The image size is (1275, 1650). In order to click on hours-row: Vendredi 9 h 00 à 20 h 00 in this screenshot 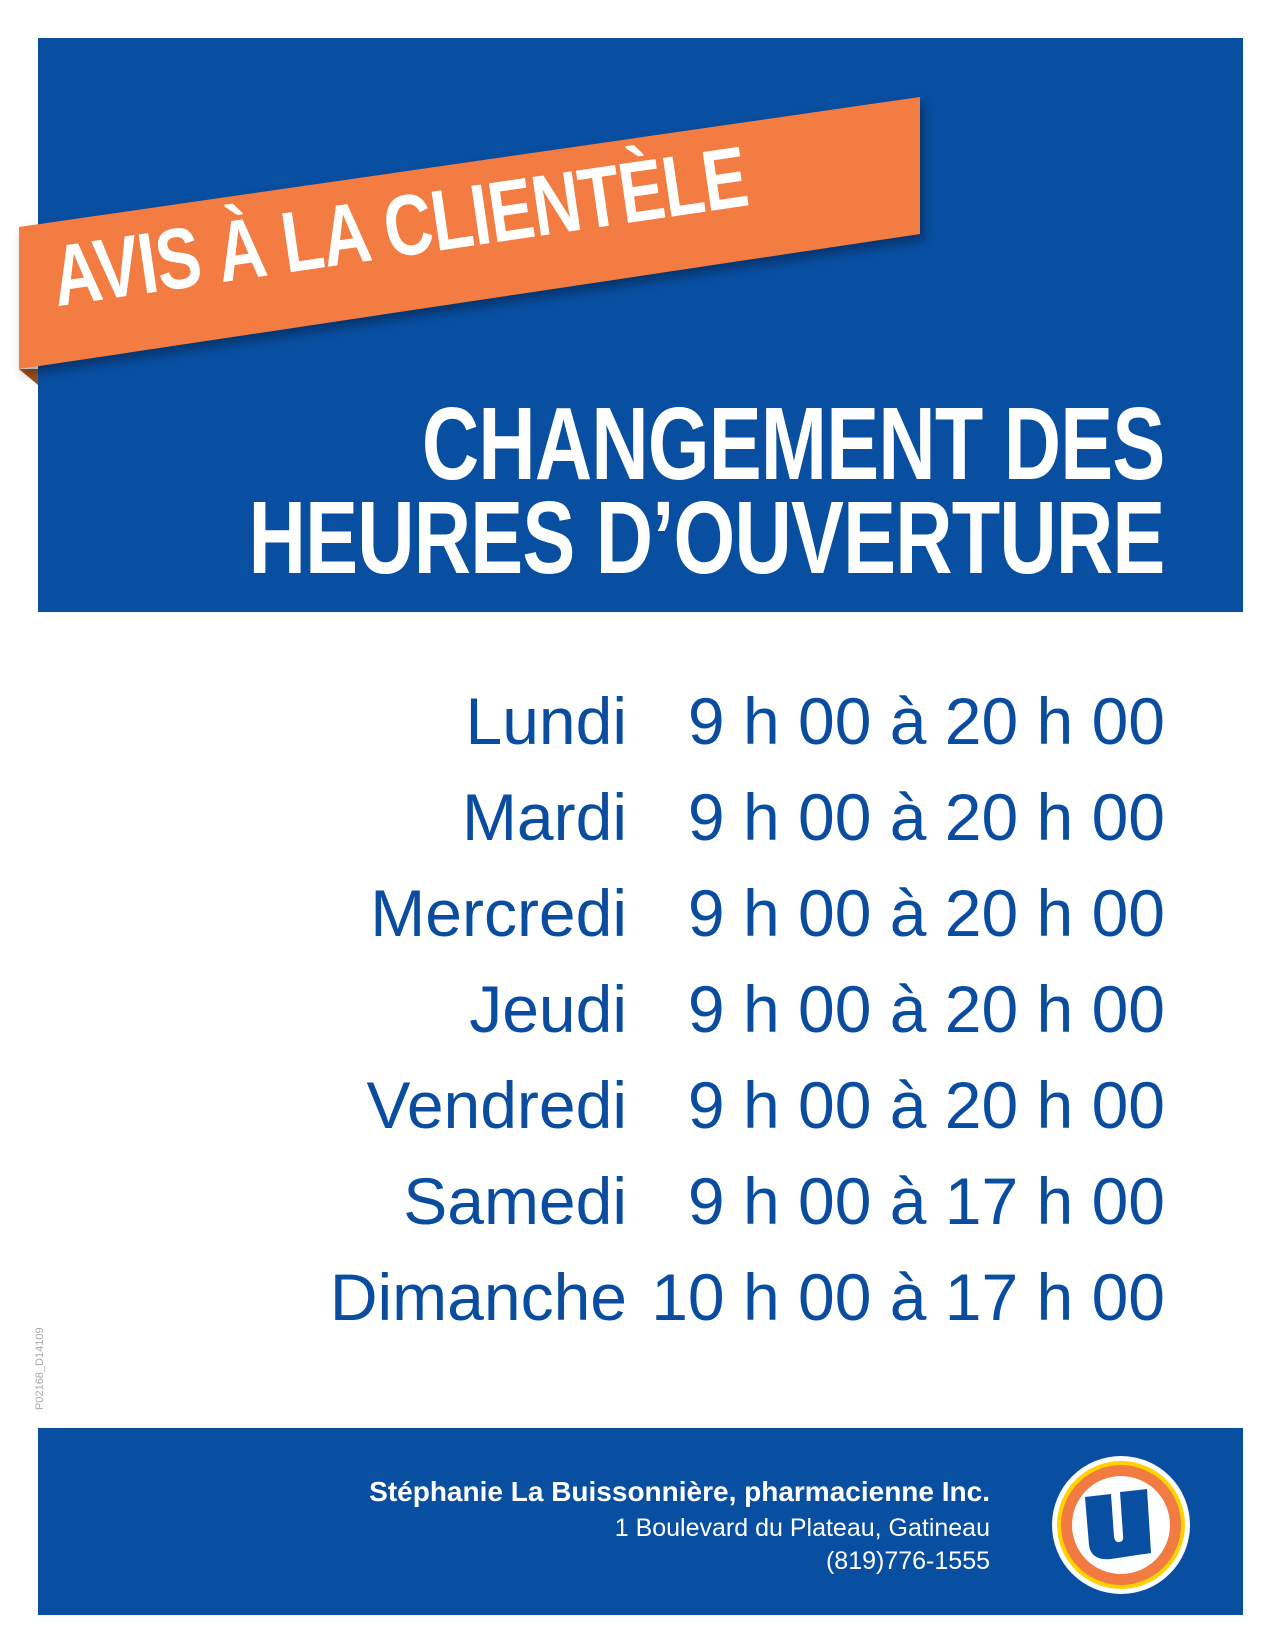, I will do `click(637, 1115)`.